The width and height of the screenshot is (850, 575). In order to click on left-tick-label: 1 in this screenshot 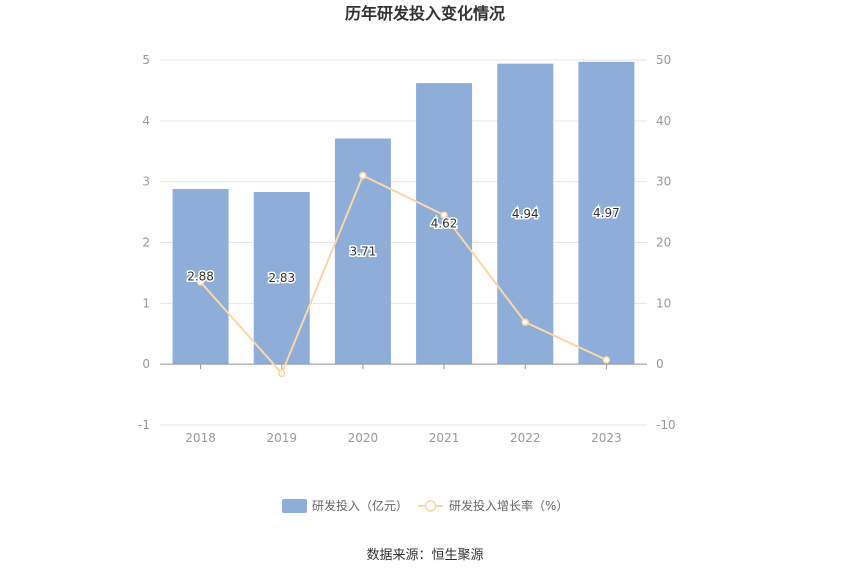, I will do `click(146, 303)`.